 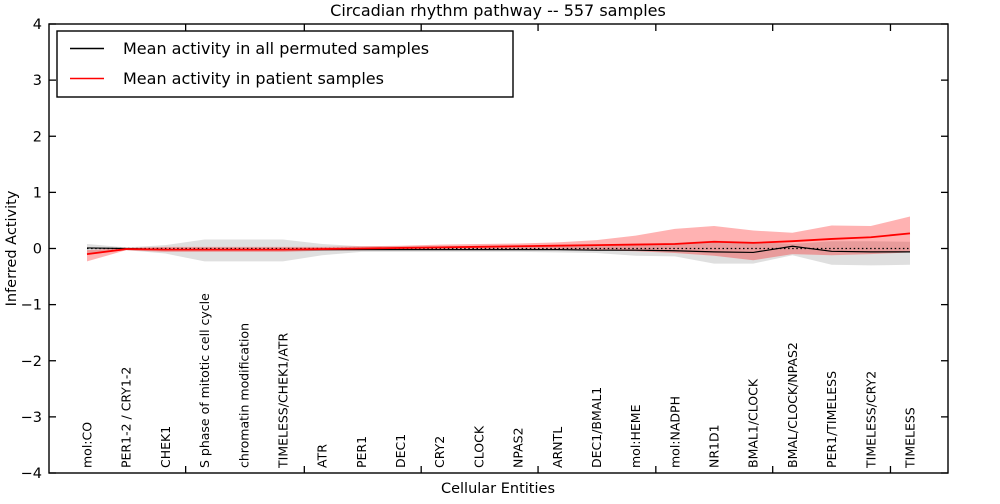 I want to click on y-tick-label: 3, so click(x=37, y=81).